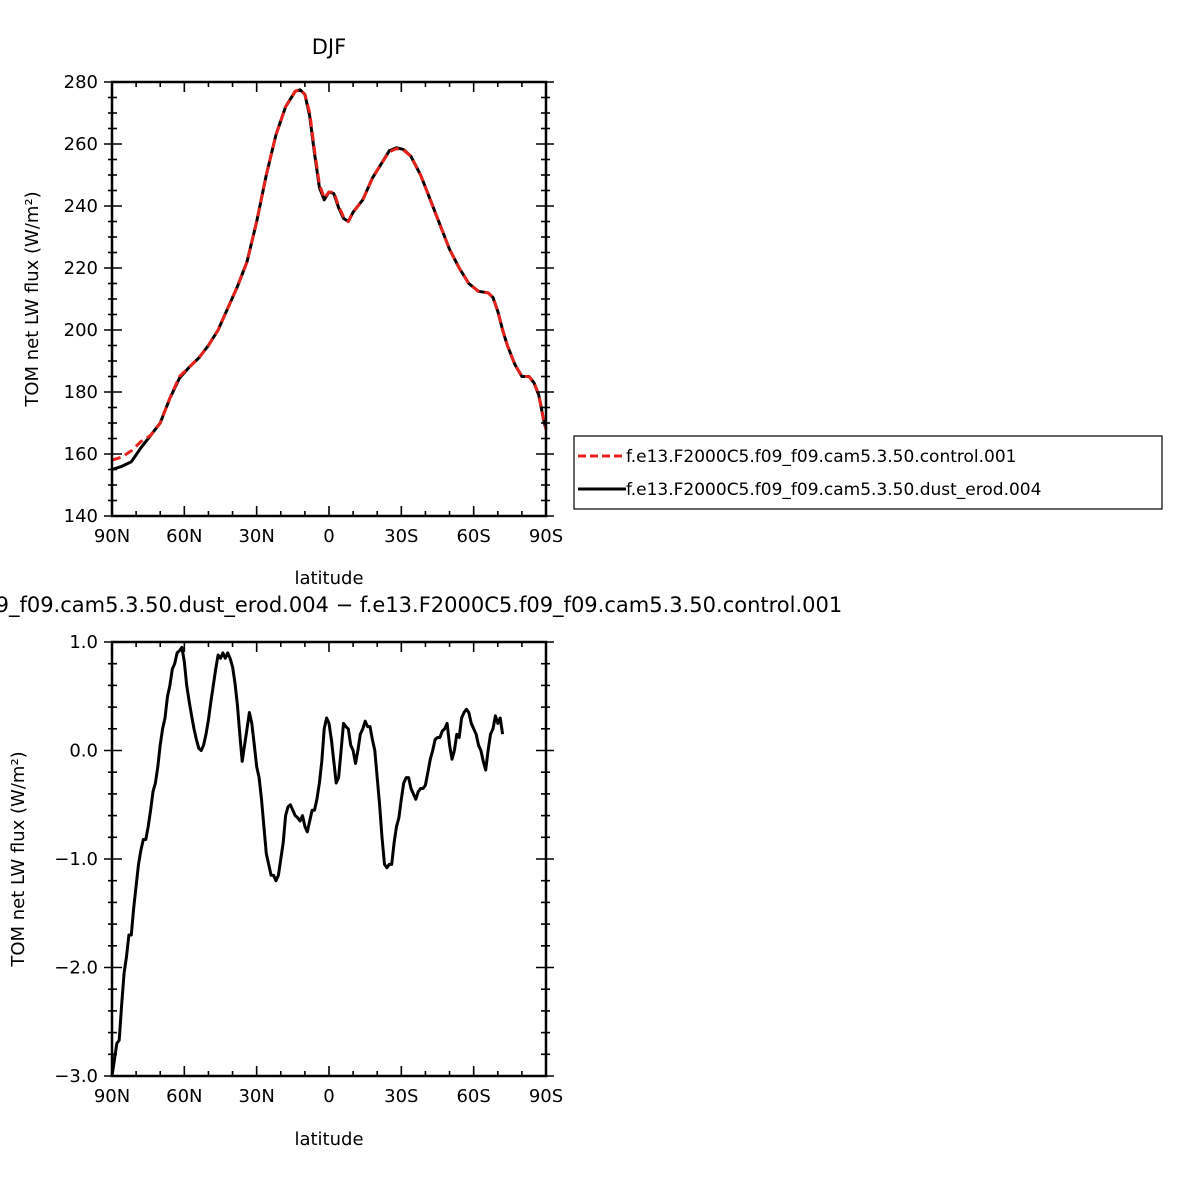 This screenshot has width=1180, height=1180. What do you see at coordinates (76, 859) in the screenshot?
I see `y-tick-label: −1.0` at bounding box center [76, 859].